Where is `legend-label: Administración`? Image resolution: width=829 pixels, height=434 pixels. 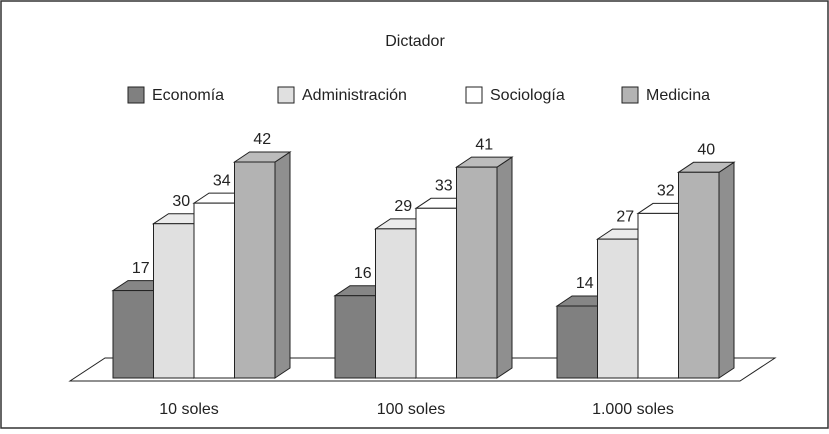
legend-label: Administración is located at coordinates (354, 95).